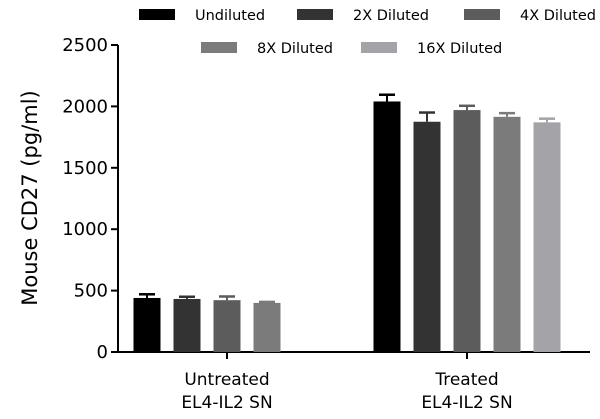 This screenshot has width=600, height=419. What do you see at coordinates (85, 45) in the screenshot?
I see `y-tick-label: 2500` at bounding box center [85, 45].